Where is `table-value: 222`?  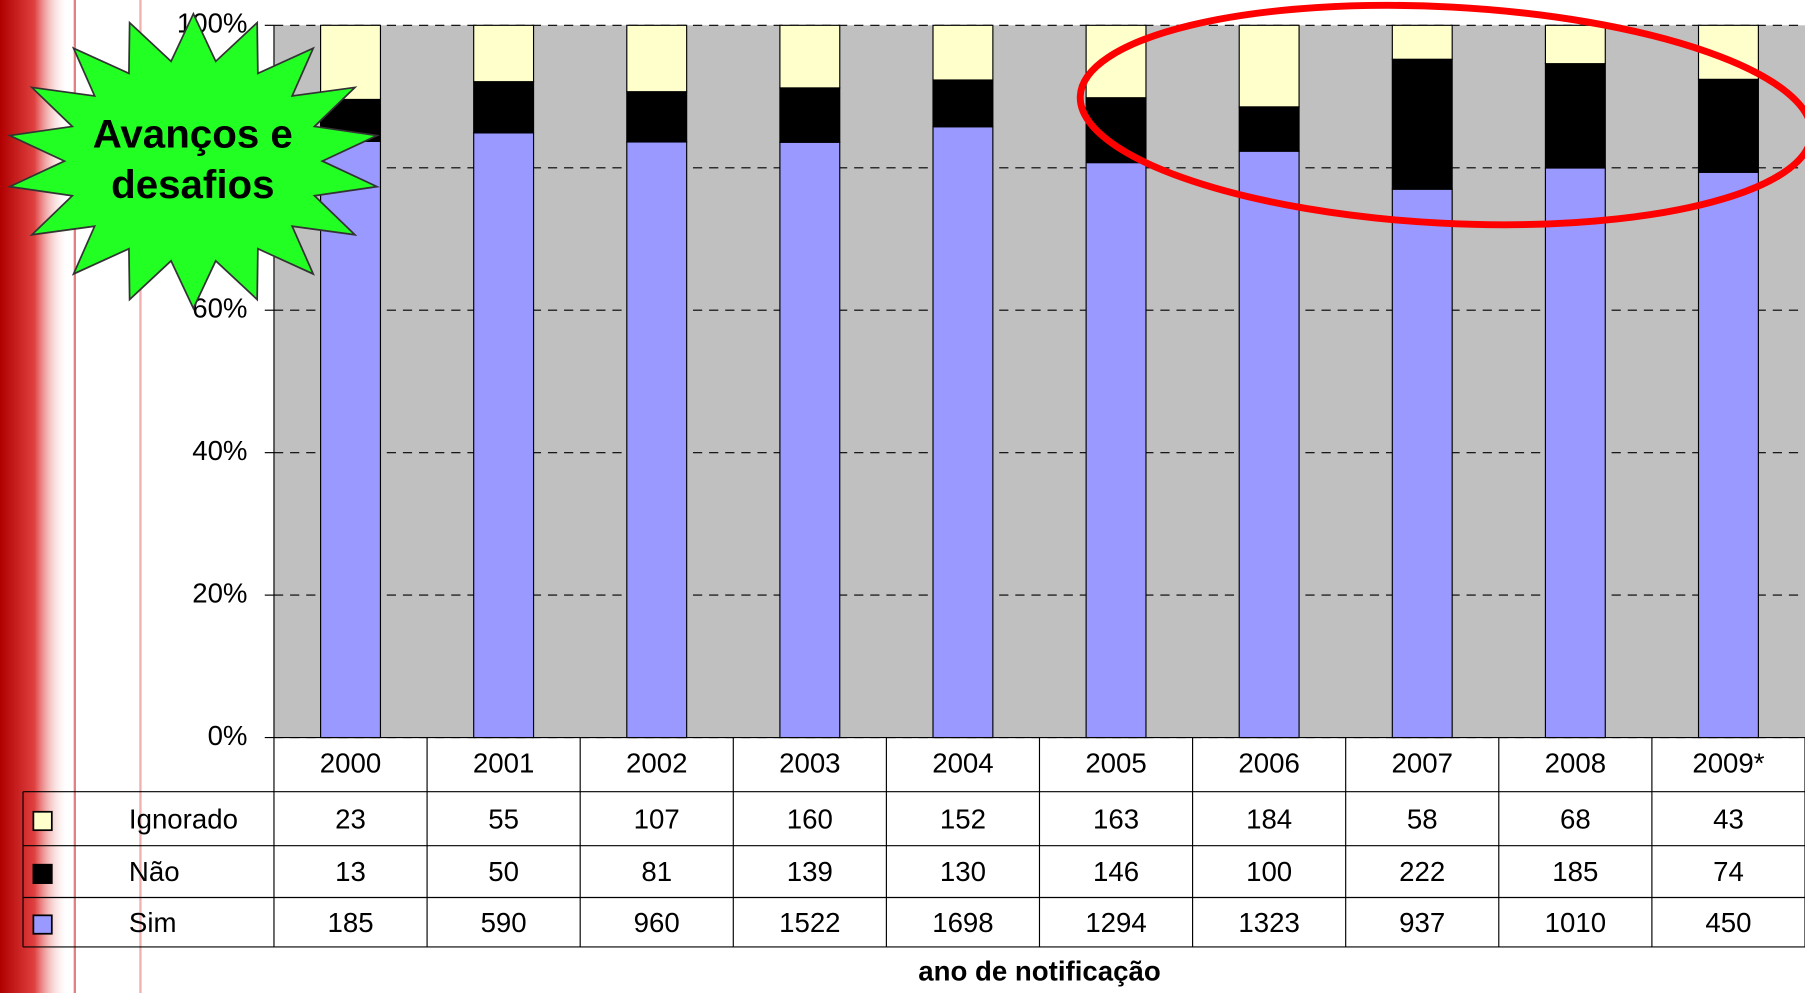 table-value: 222 is located at coordinates (1422, 871).